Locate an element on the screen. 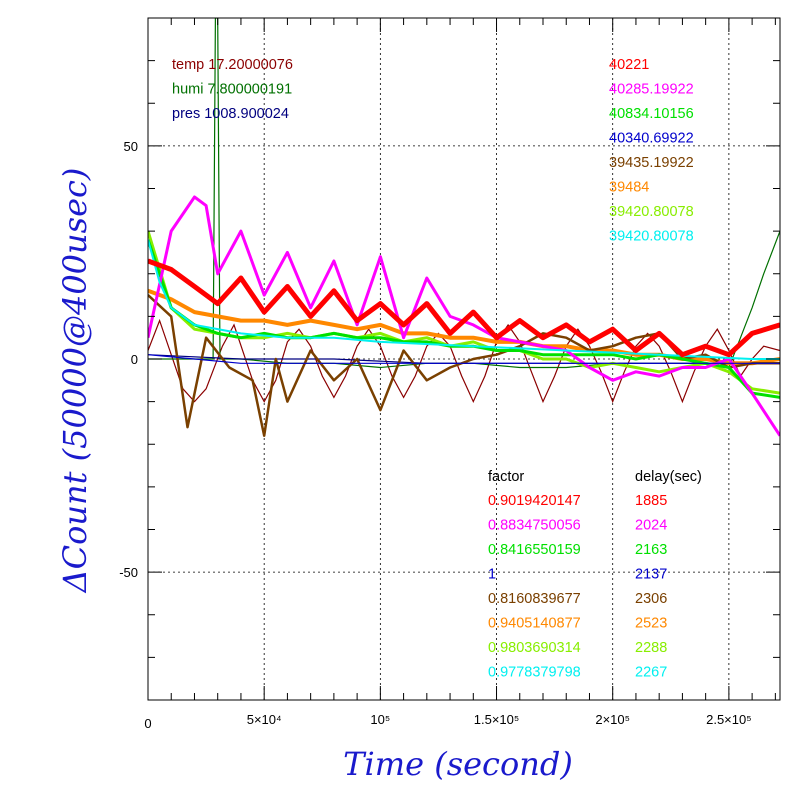 This screenshot has height=797, width=797. series-factor-label: 0.8834750056 is located at coordinates (534, 526).